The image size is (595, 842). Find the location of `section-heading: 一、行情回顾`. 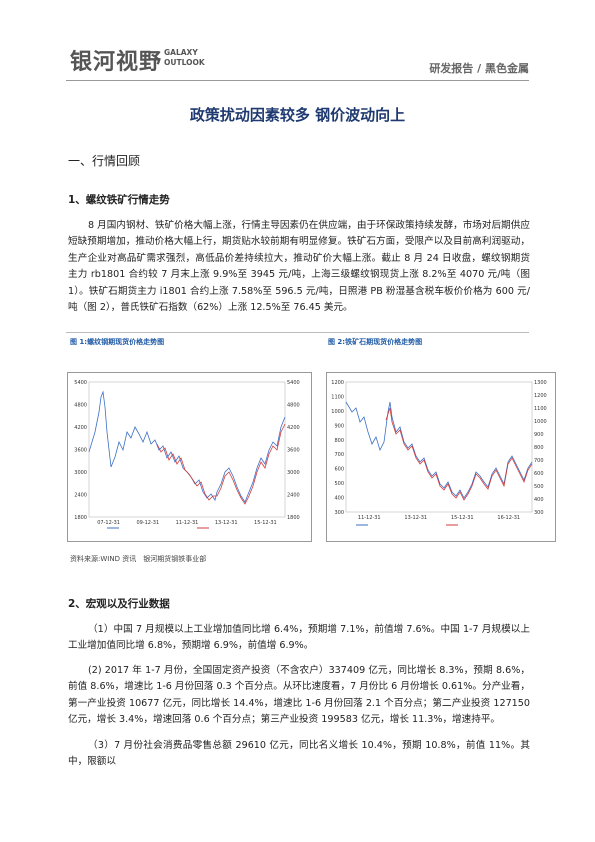

section-heading: 一、行情回顾 is located at coordinates (104, 161).